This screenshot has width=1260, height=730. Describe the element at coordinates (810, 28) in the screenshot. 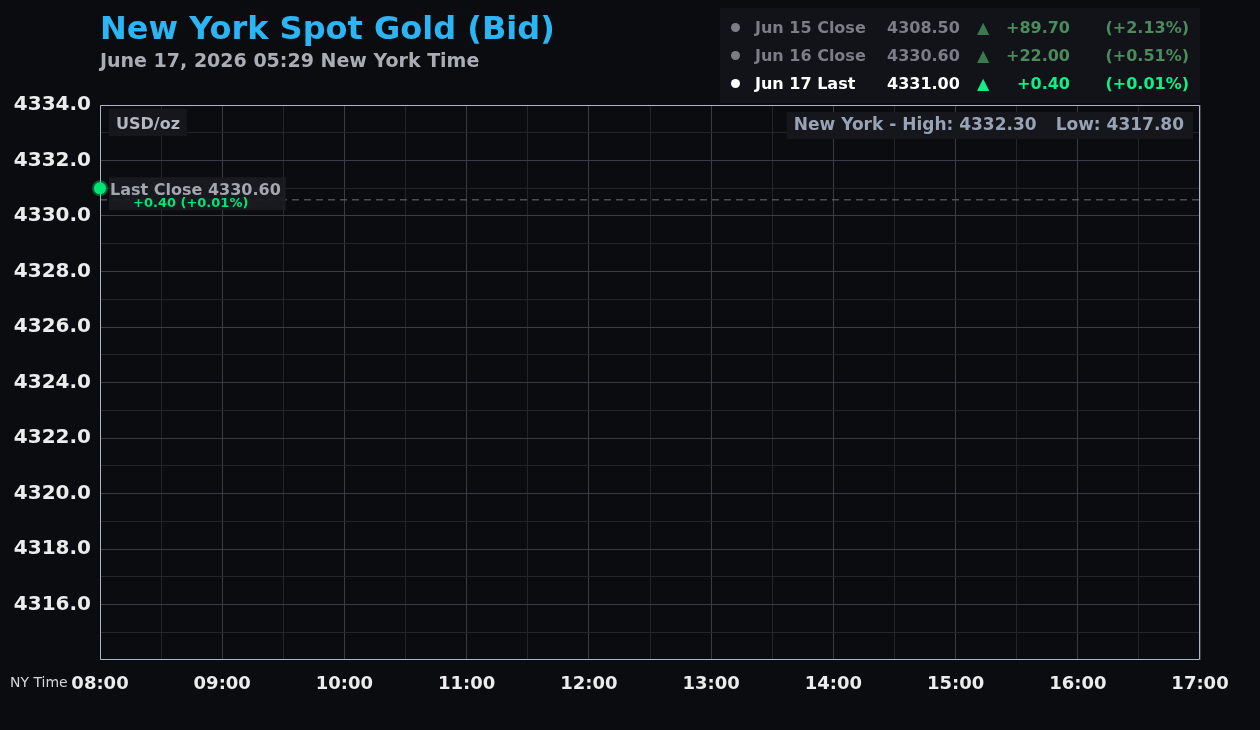

I see `text: Jun 15 Close` at that location.